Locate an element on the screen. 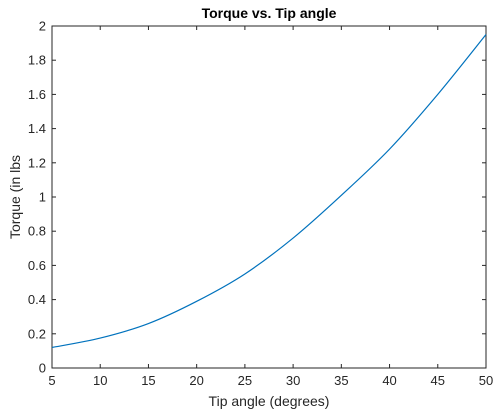  x-tick-label: 30 is located at coordinates (293, 380).